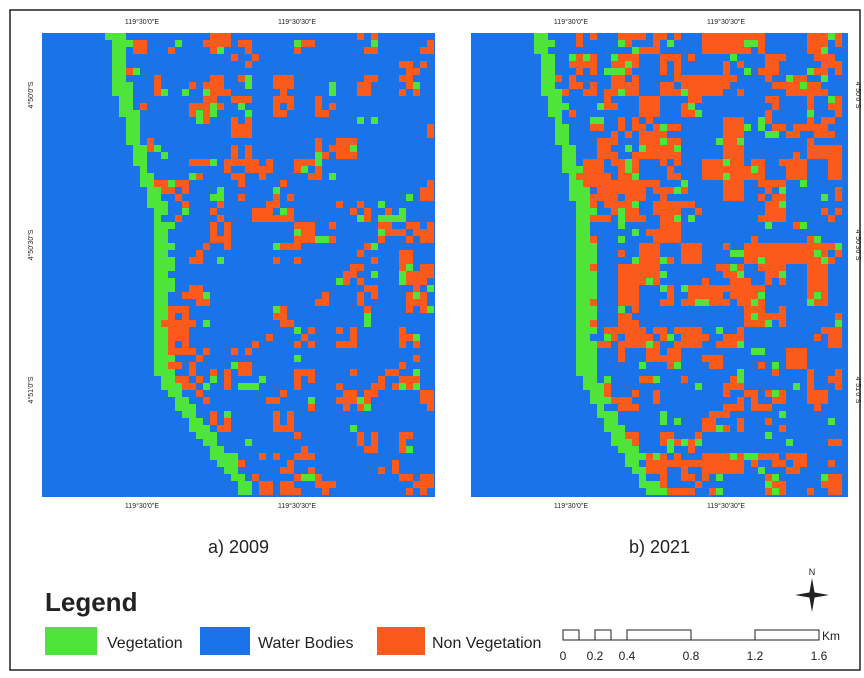 The width and height of the screenshot is (864, 678). I want to click on coord-label: 119°30'0"E, so click(142, 506).